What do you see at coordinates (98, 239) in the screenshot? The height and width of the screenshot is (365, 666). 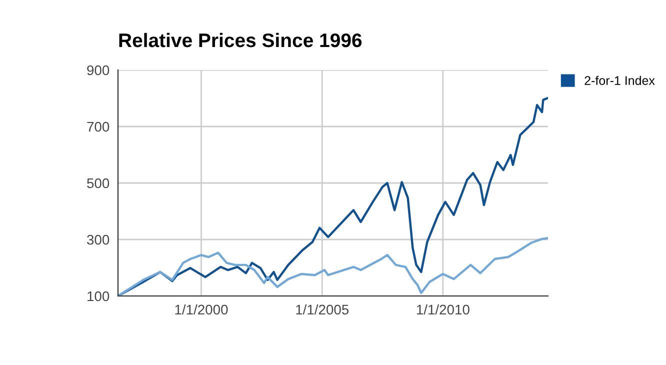 I see `y-tick-label: 300` at bounding box center [98, 239].